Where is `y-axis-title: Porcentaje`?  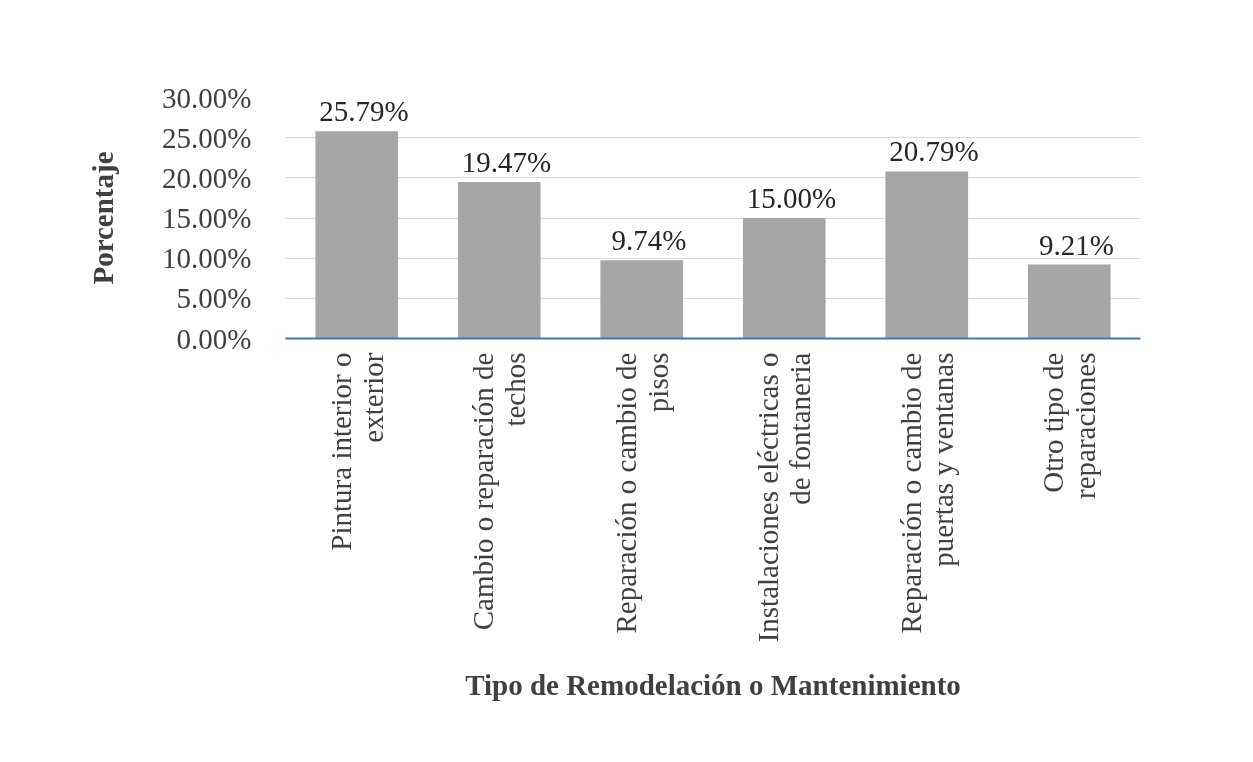 y-axis-title: Porcentaje is located at coordinates (103, 218).